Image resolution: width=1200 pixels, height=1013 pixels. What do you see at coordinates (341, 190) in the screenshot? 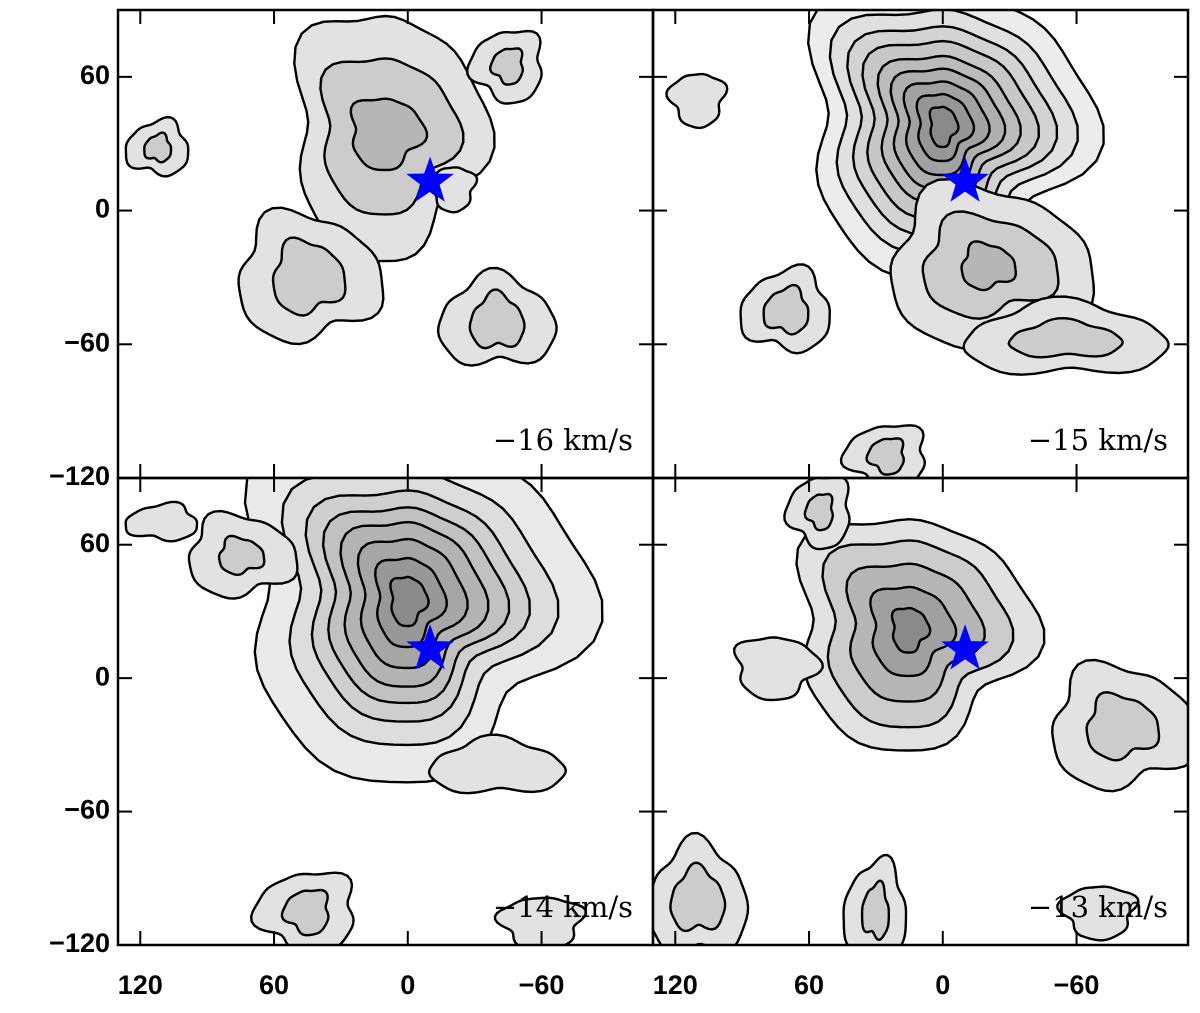
I see `contours` at bounding box center [341, 190].